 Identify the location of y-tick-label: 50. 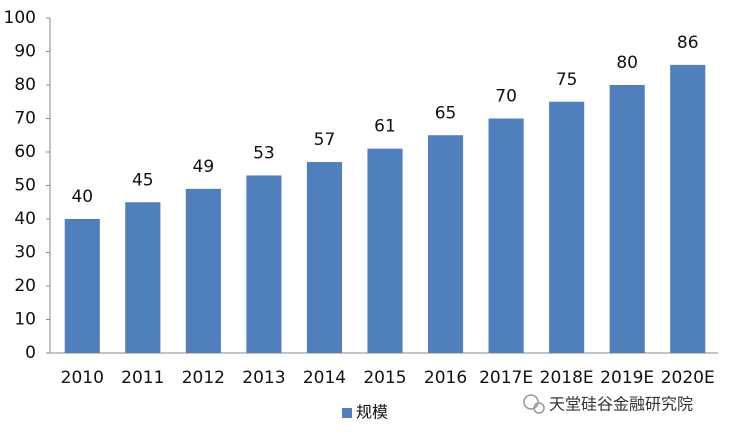
(25, 186).